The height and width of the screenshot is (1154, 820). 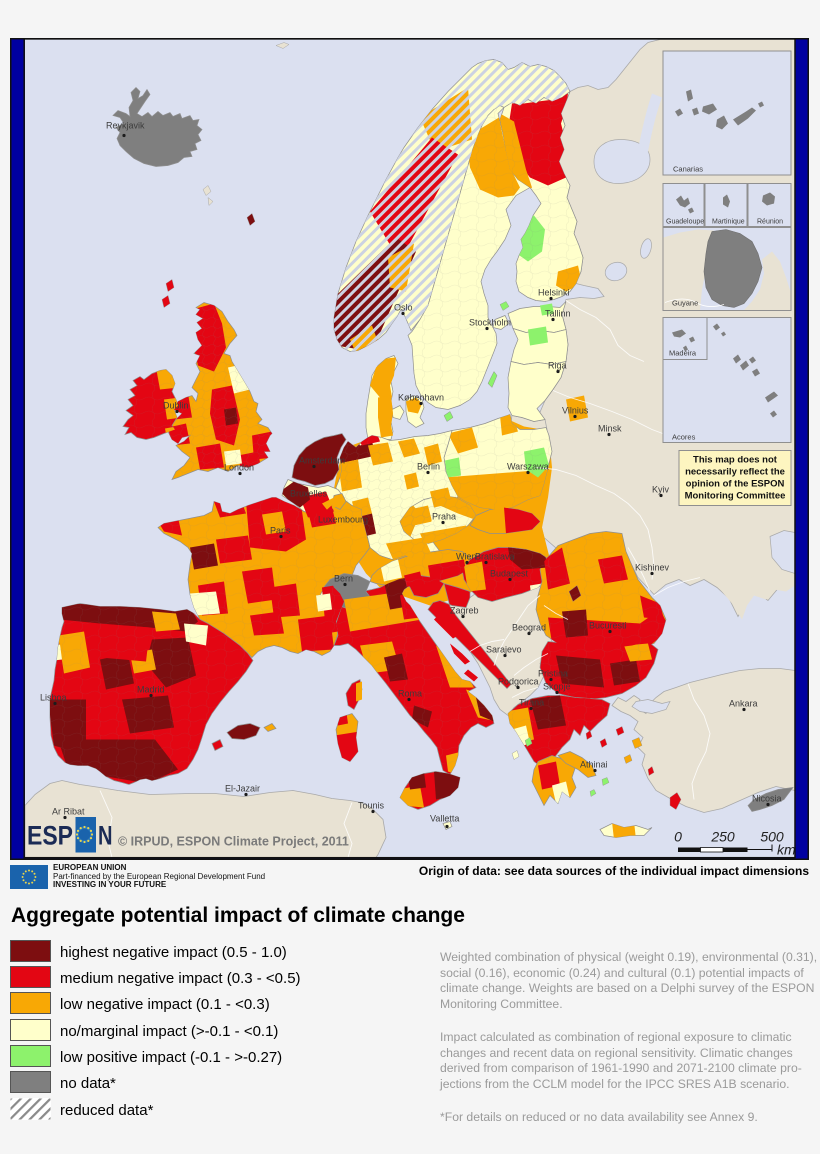 I want to click on svg-text: Riga, so click(x=557, y=366).